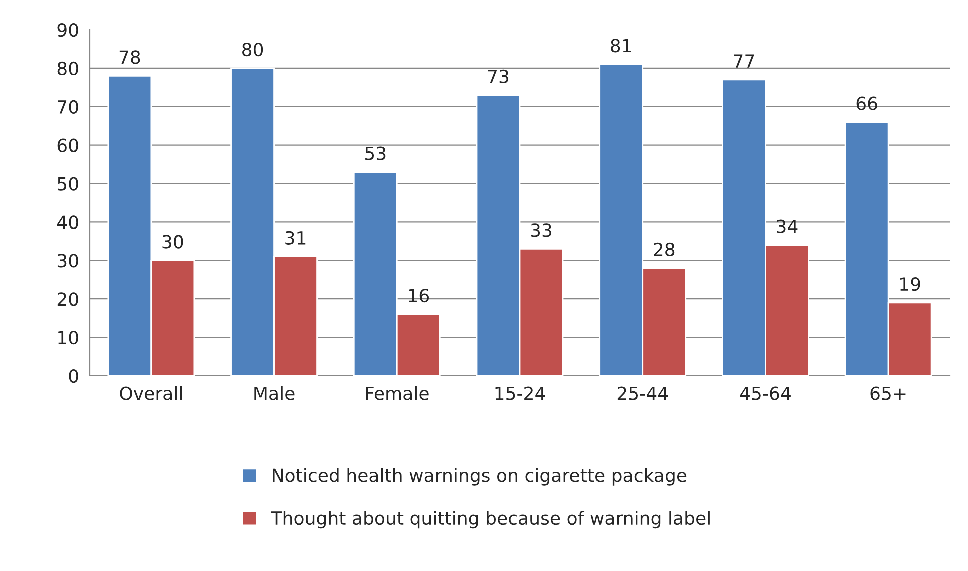 The image size is (968, 571). I want to click on data-label: 66, so click(867, 103).